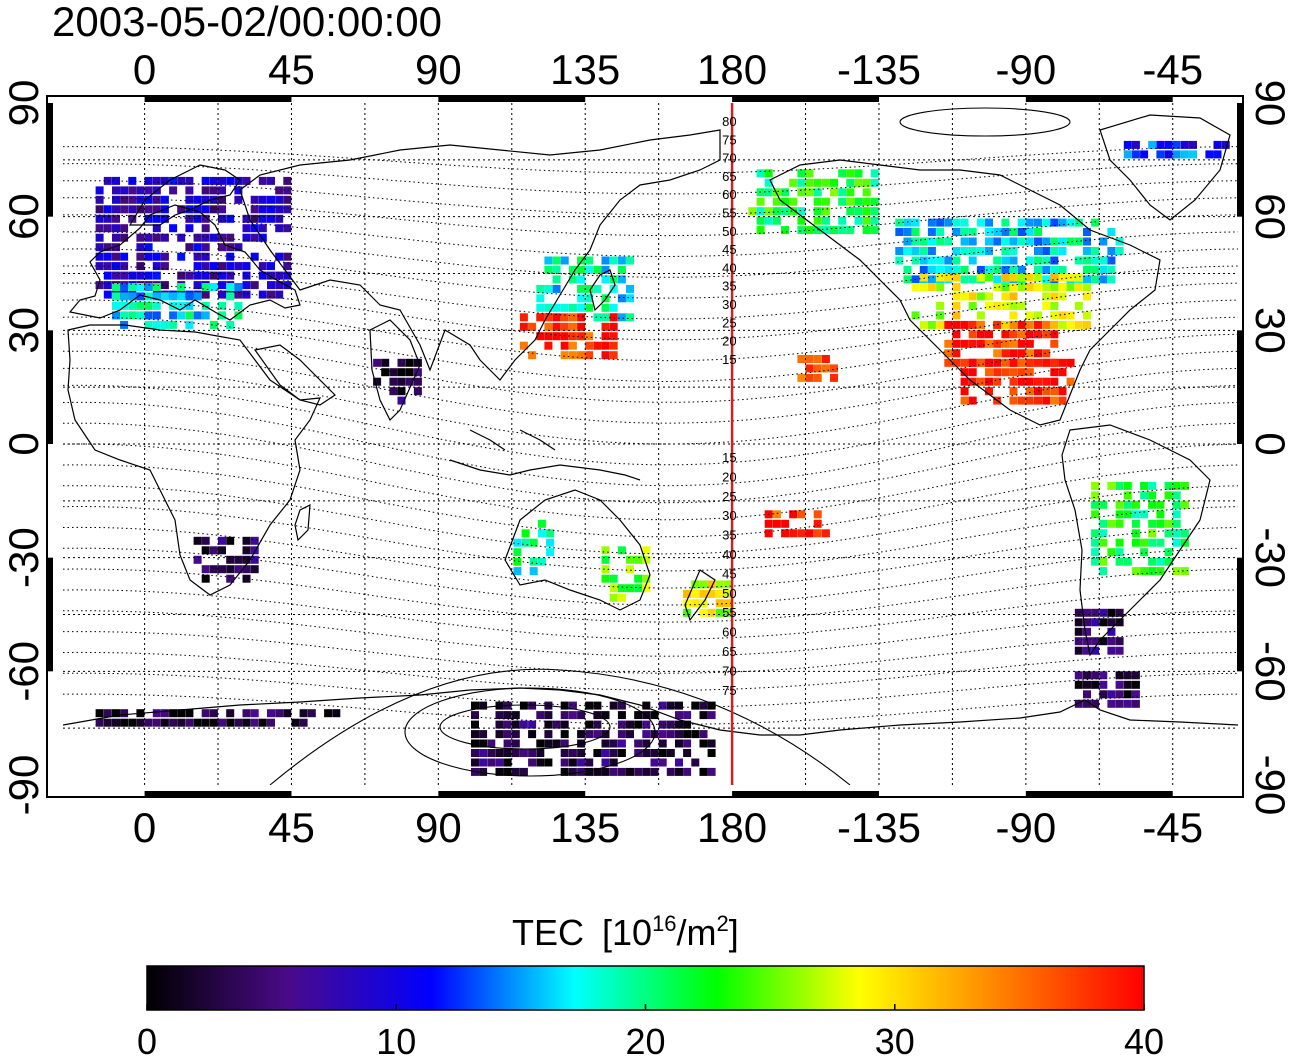  Describe the element at coordinates (1240, 387) in the screenshot. I see `frame-tick-bar` at that location.